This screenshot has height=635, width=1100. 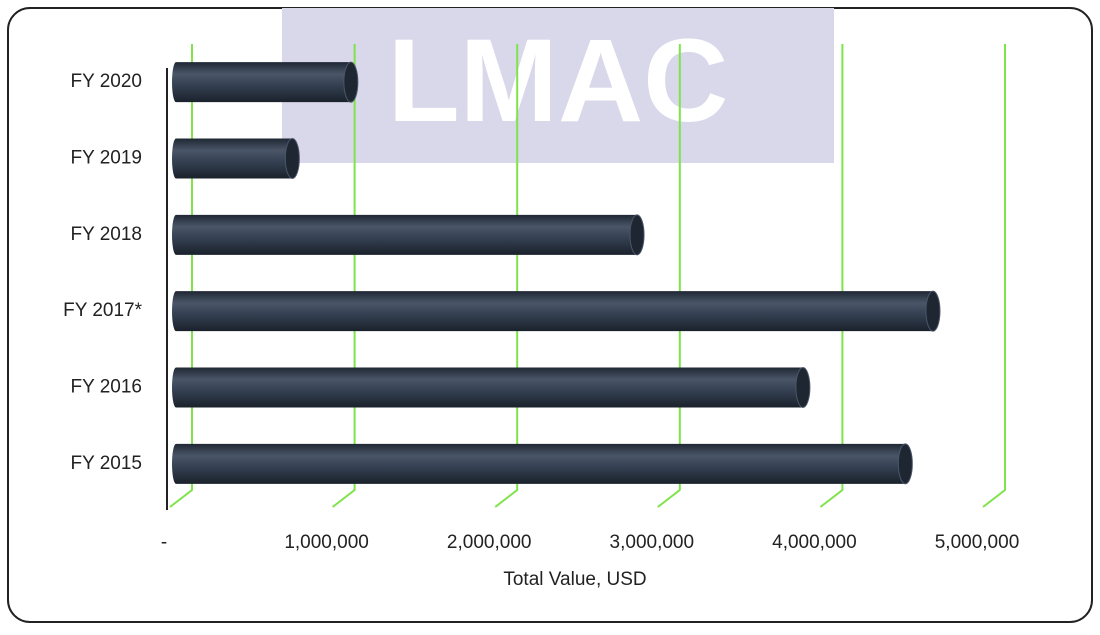 What do you see at coordinates (489, 542) in the screenshot?
I see `x-tick-label: 2,000,000` at bounding box center [489, 542].